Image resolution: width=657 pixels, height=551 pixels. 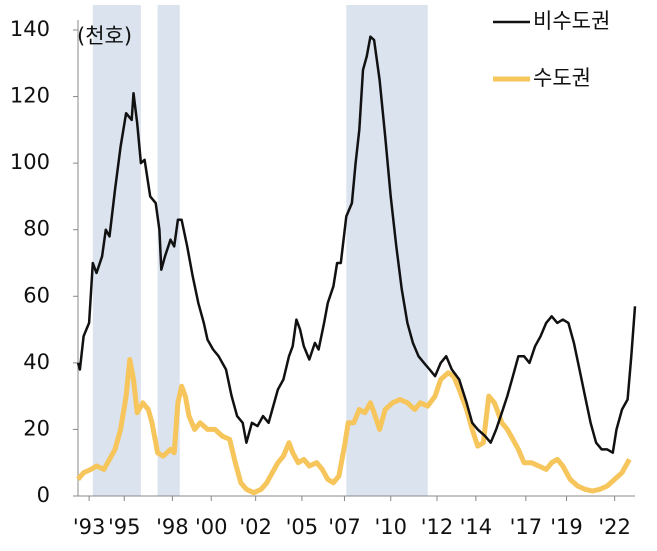 What do you see at coordinates (172, 527) in the screenshot?
I see `x-tick-label: '98` at bounding box center [172, 527].